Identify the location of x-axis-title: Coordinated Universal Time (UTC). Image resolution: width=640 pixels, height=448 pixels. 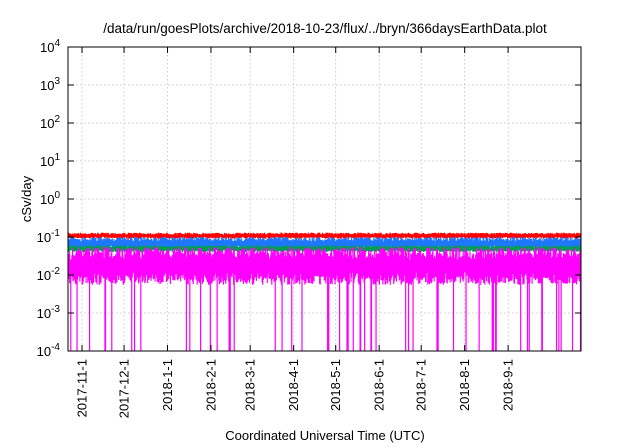
(324, 435).